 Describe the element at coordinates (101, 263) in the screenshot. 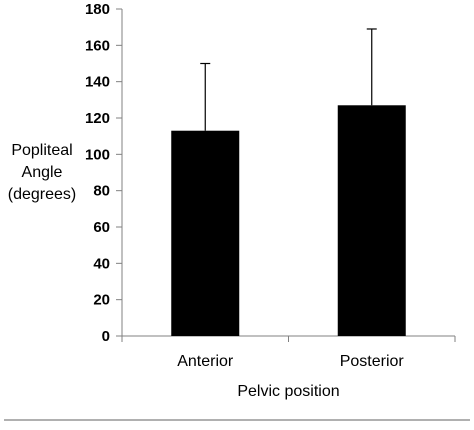

I see `y-tick-label: 40` at that location.